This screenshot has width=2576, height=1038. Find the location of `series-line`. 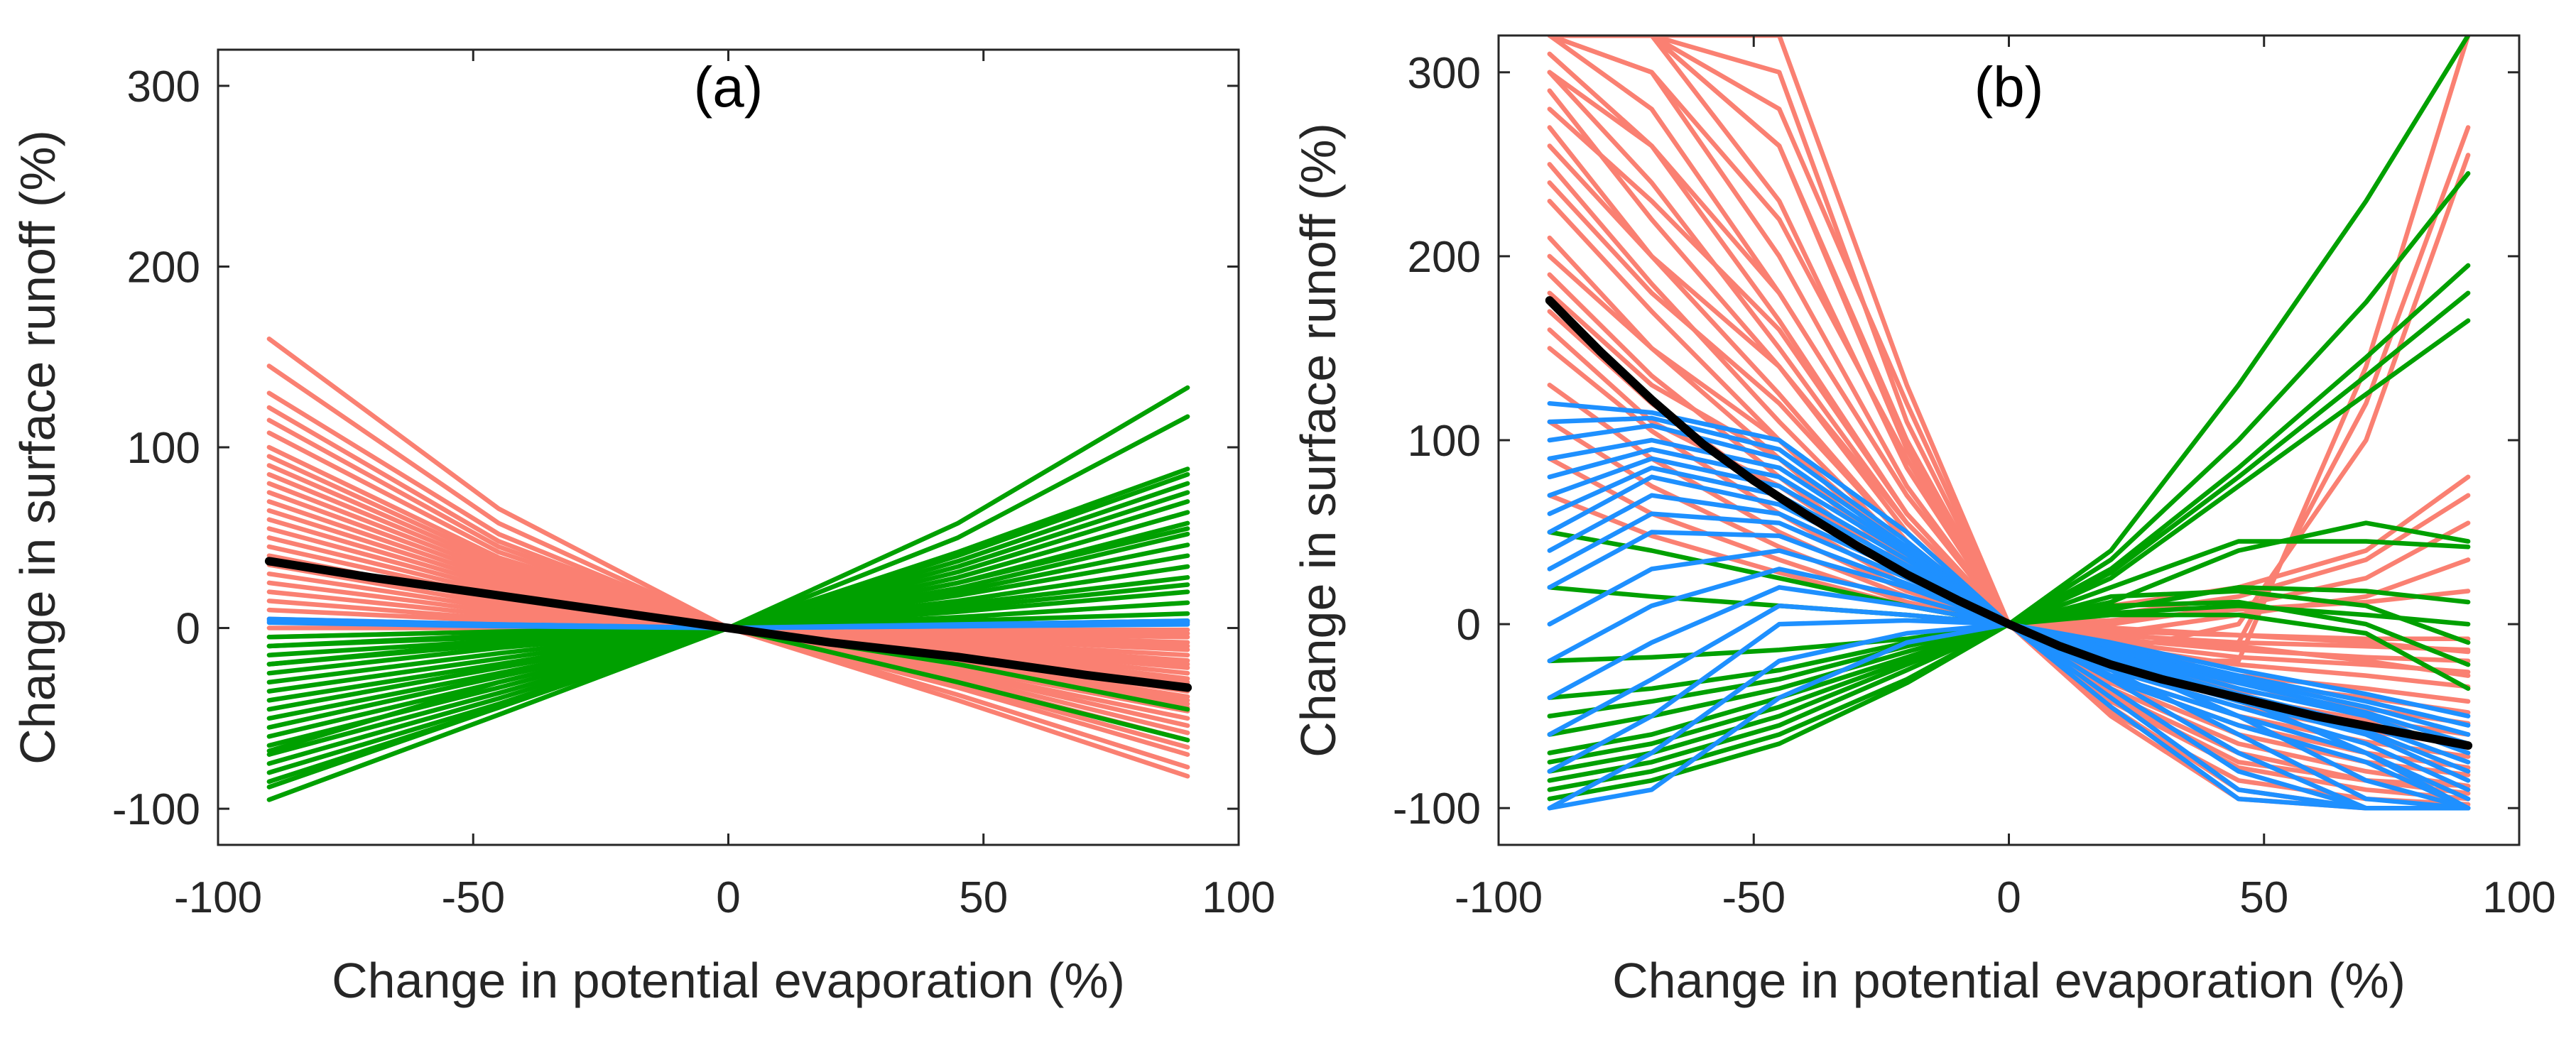

series-line is located at coordinates (2009, 573).